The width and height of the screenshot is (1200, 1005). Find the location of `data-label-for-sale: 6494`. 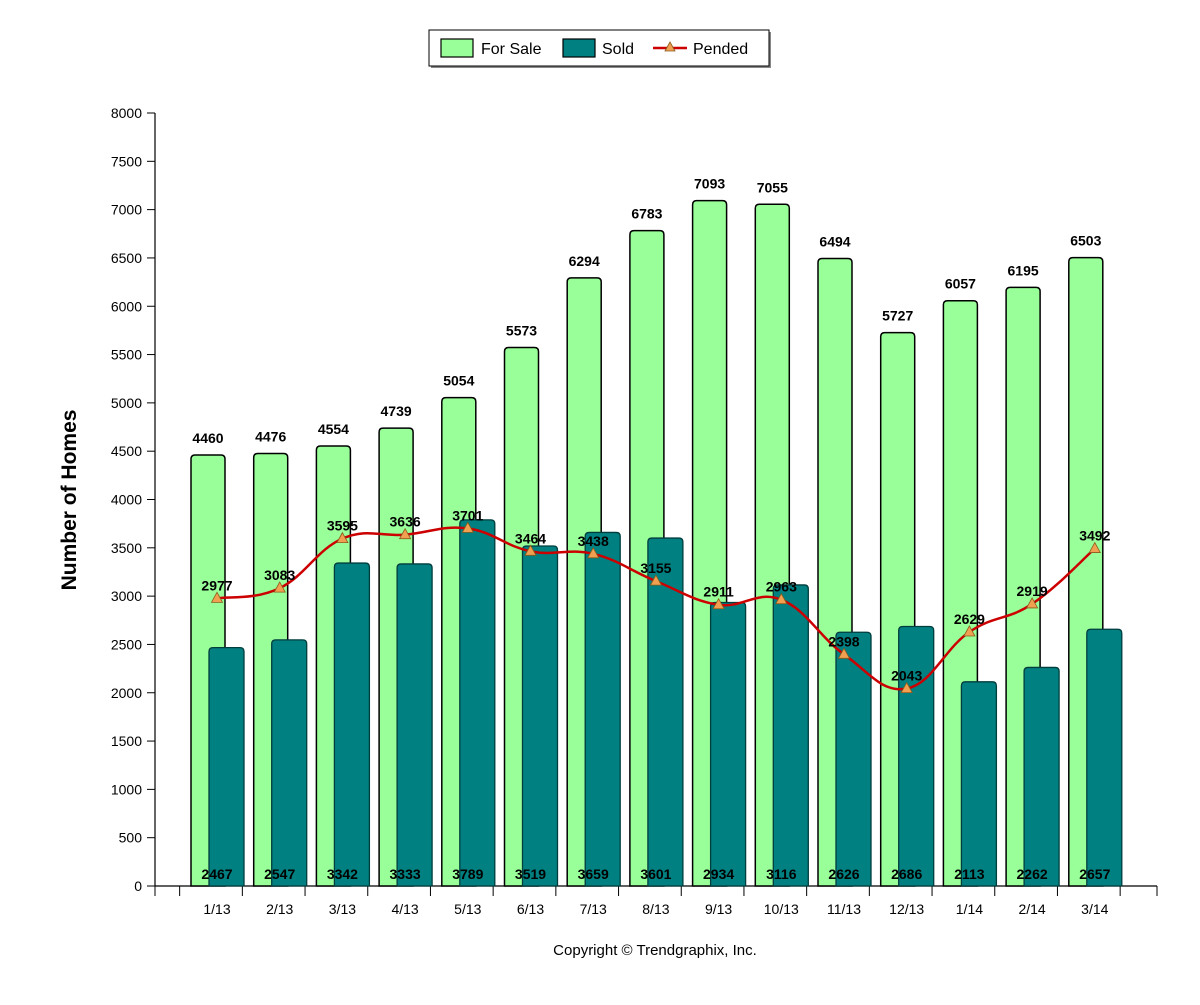

data-label-for-sale: 6494 is located at coordinates (834, 242).